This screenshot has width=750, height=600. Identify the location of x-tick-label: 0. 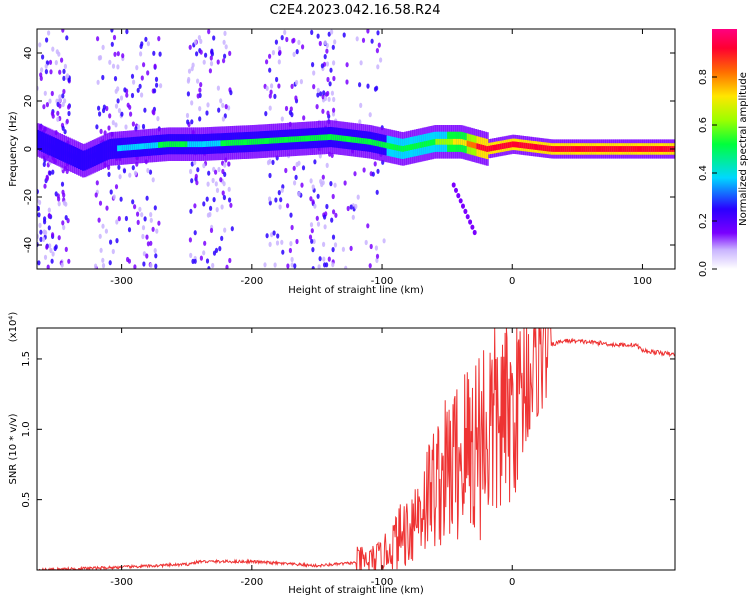
(512, 281).